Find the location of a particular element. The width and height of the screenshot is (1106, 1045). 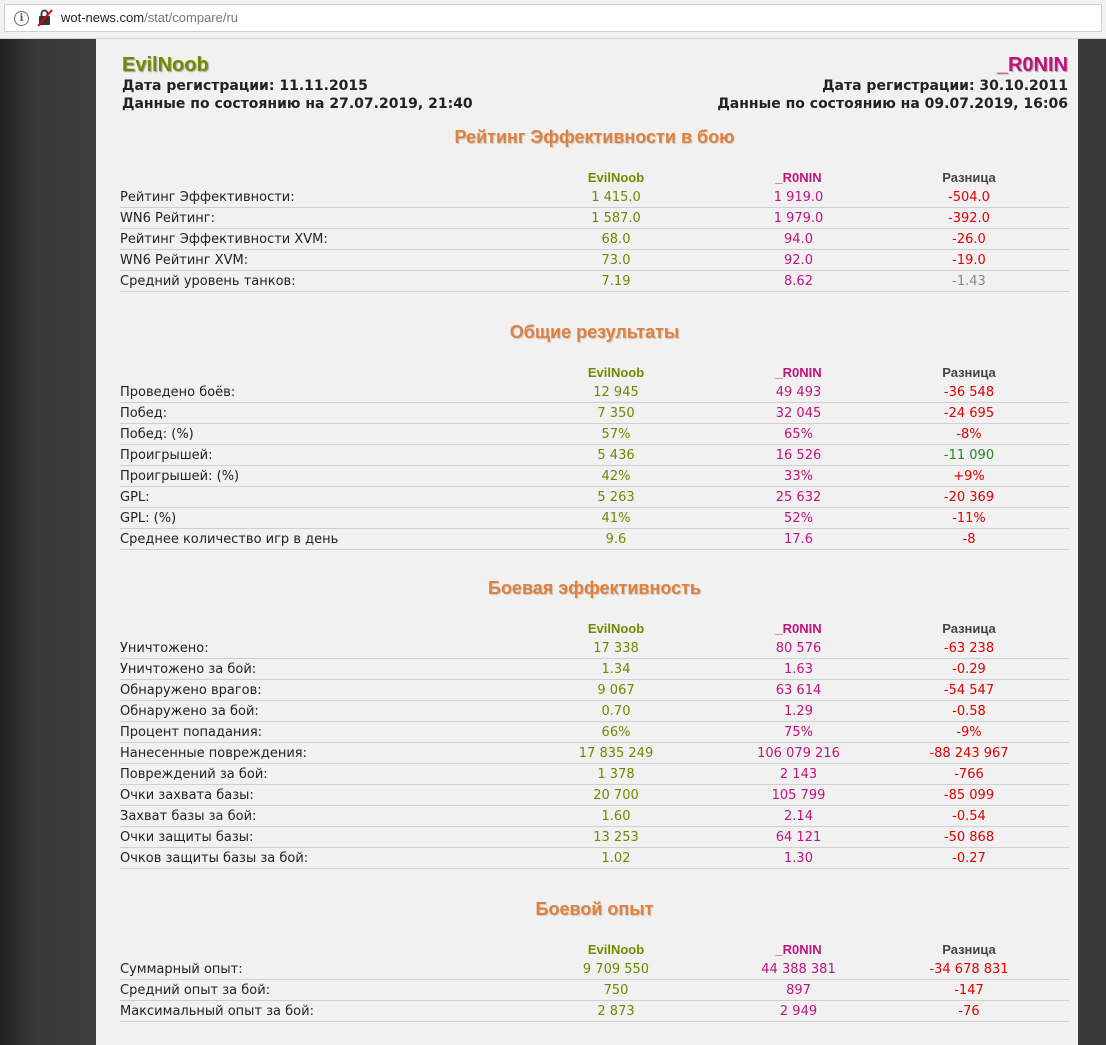

player2-value: 25 632 is located at coordinates (798, 497).